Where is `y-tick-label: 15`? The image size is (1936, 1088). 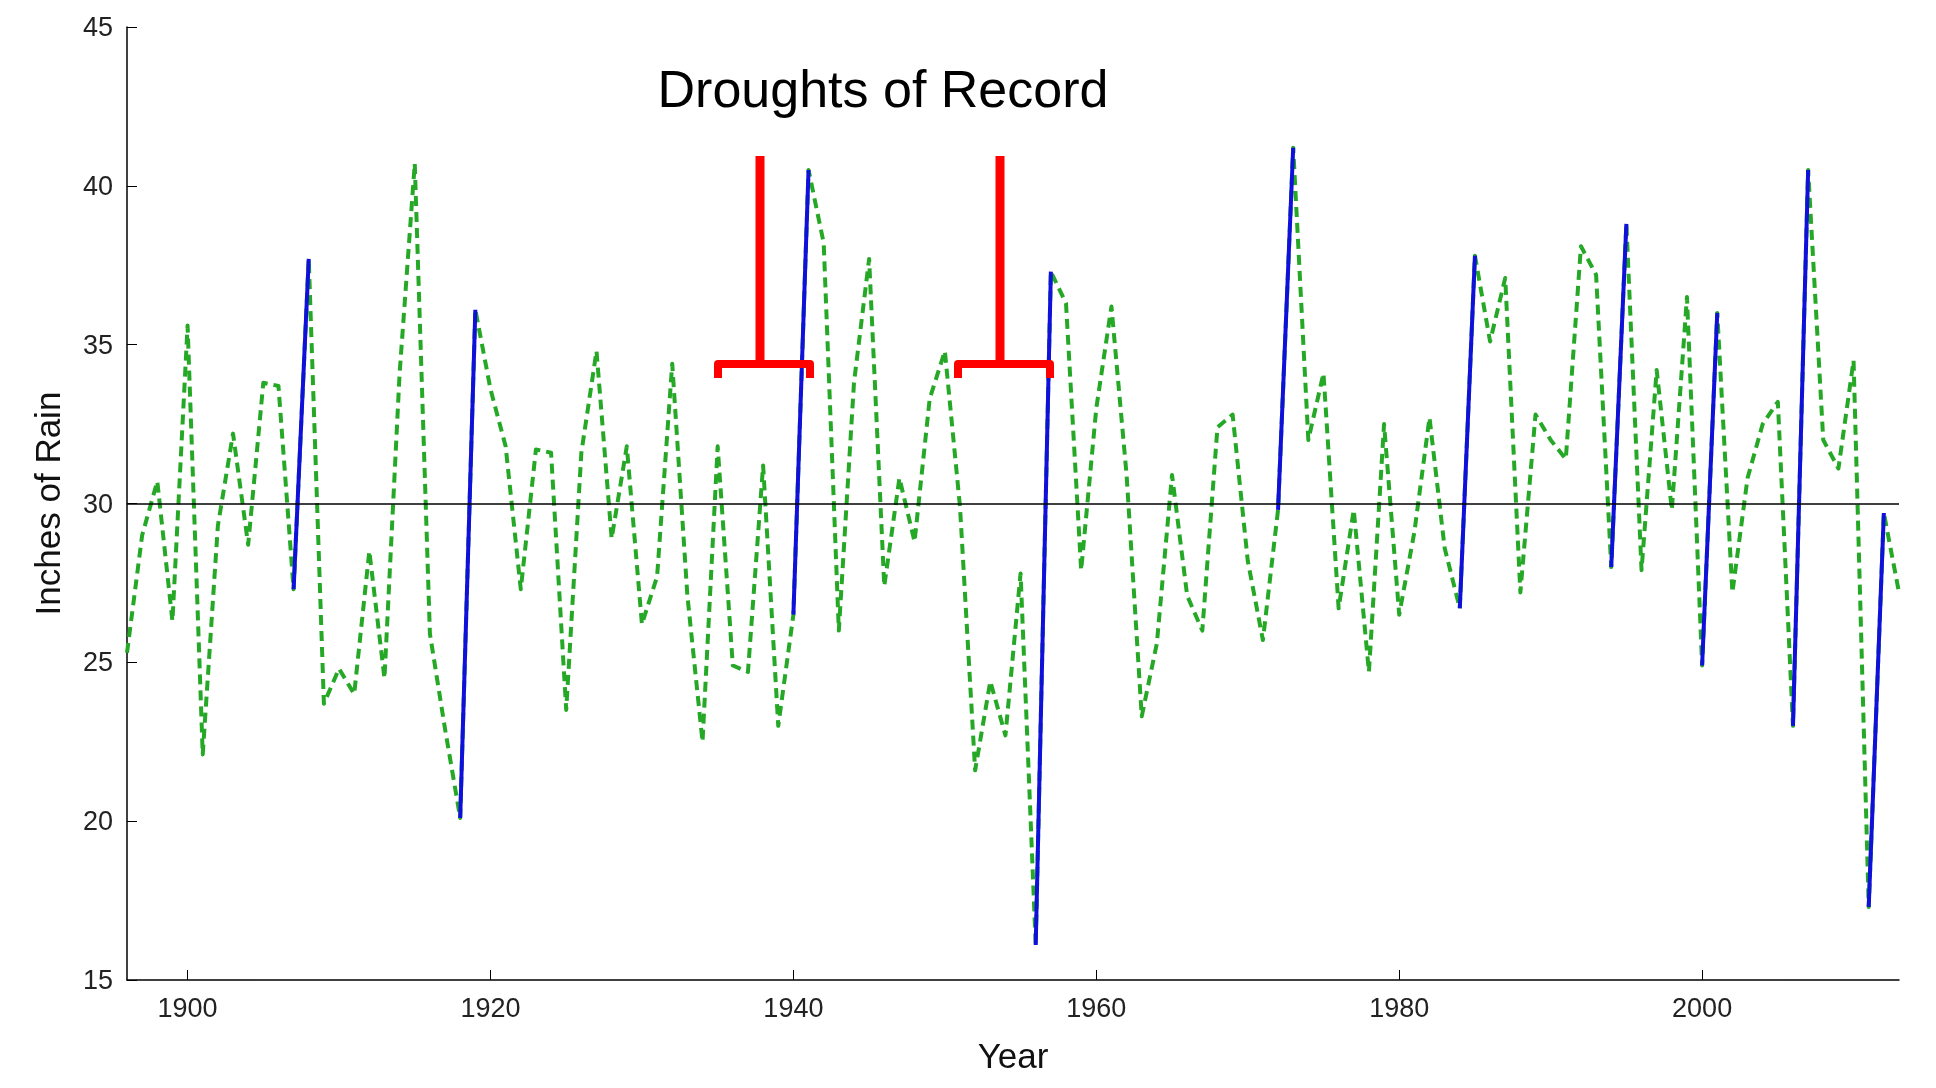
y-tick-label: 15 is located at coordinates (97, 980).